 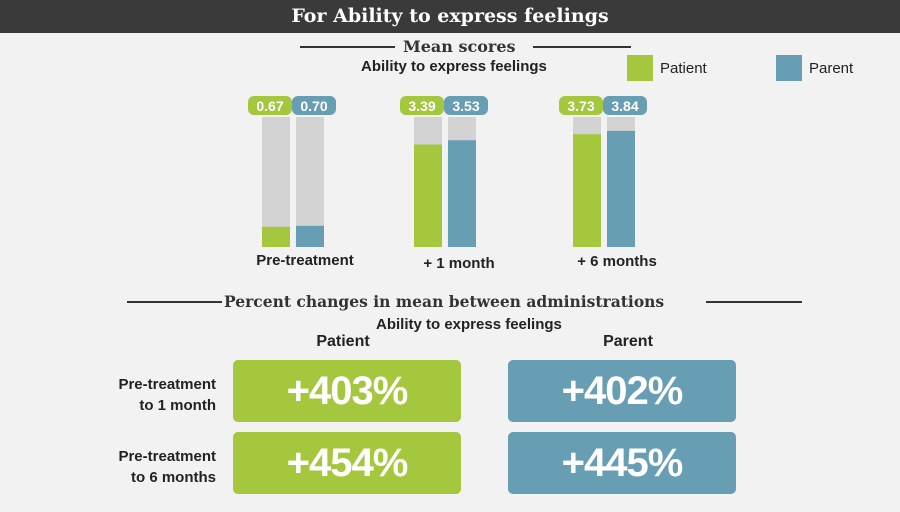 I want to click on percent-heading-rule-right, so click(x=754, y=302).